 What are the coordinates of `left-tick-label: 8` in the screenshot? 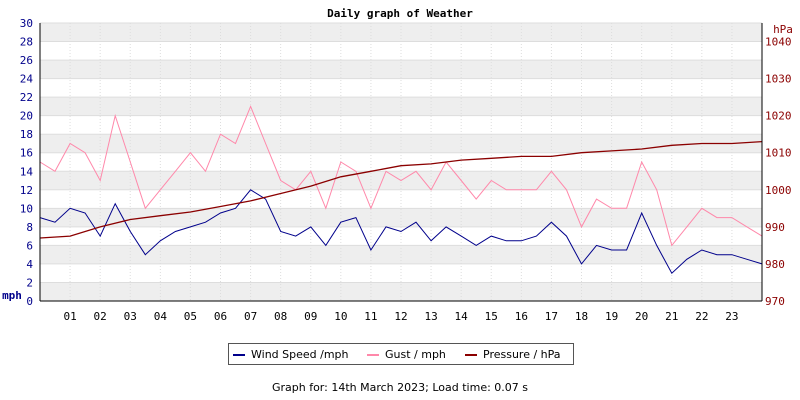 It's located at (29, 227).